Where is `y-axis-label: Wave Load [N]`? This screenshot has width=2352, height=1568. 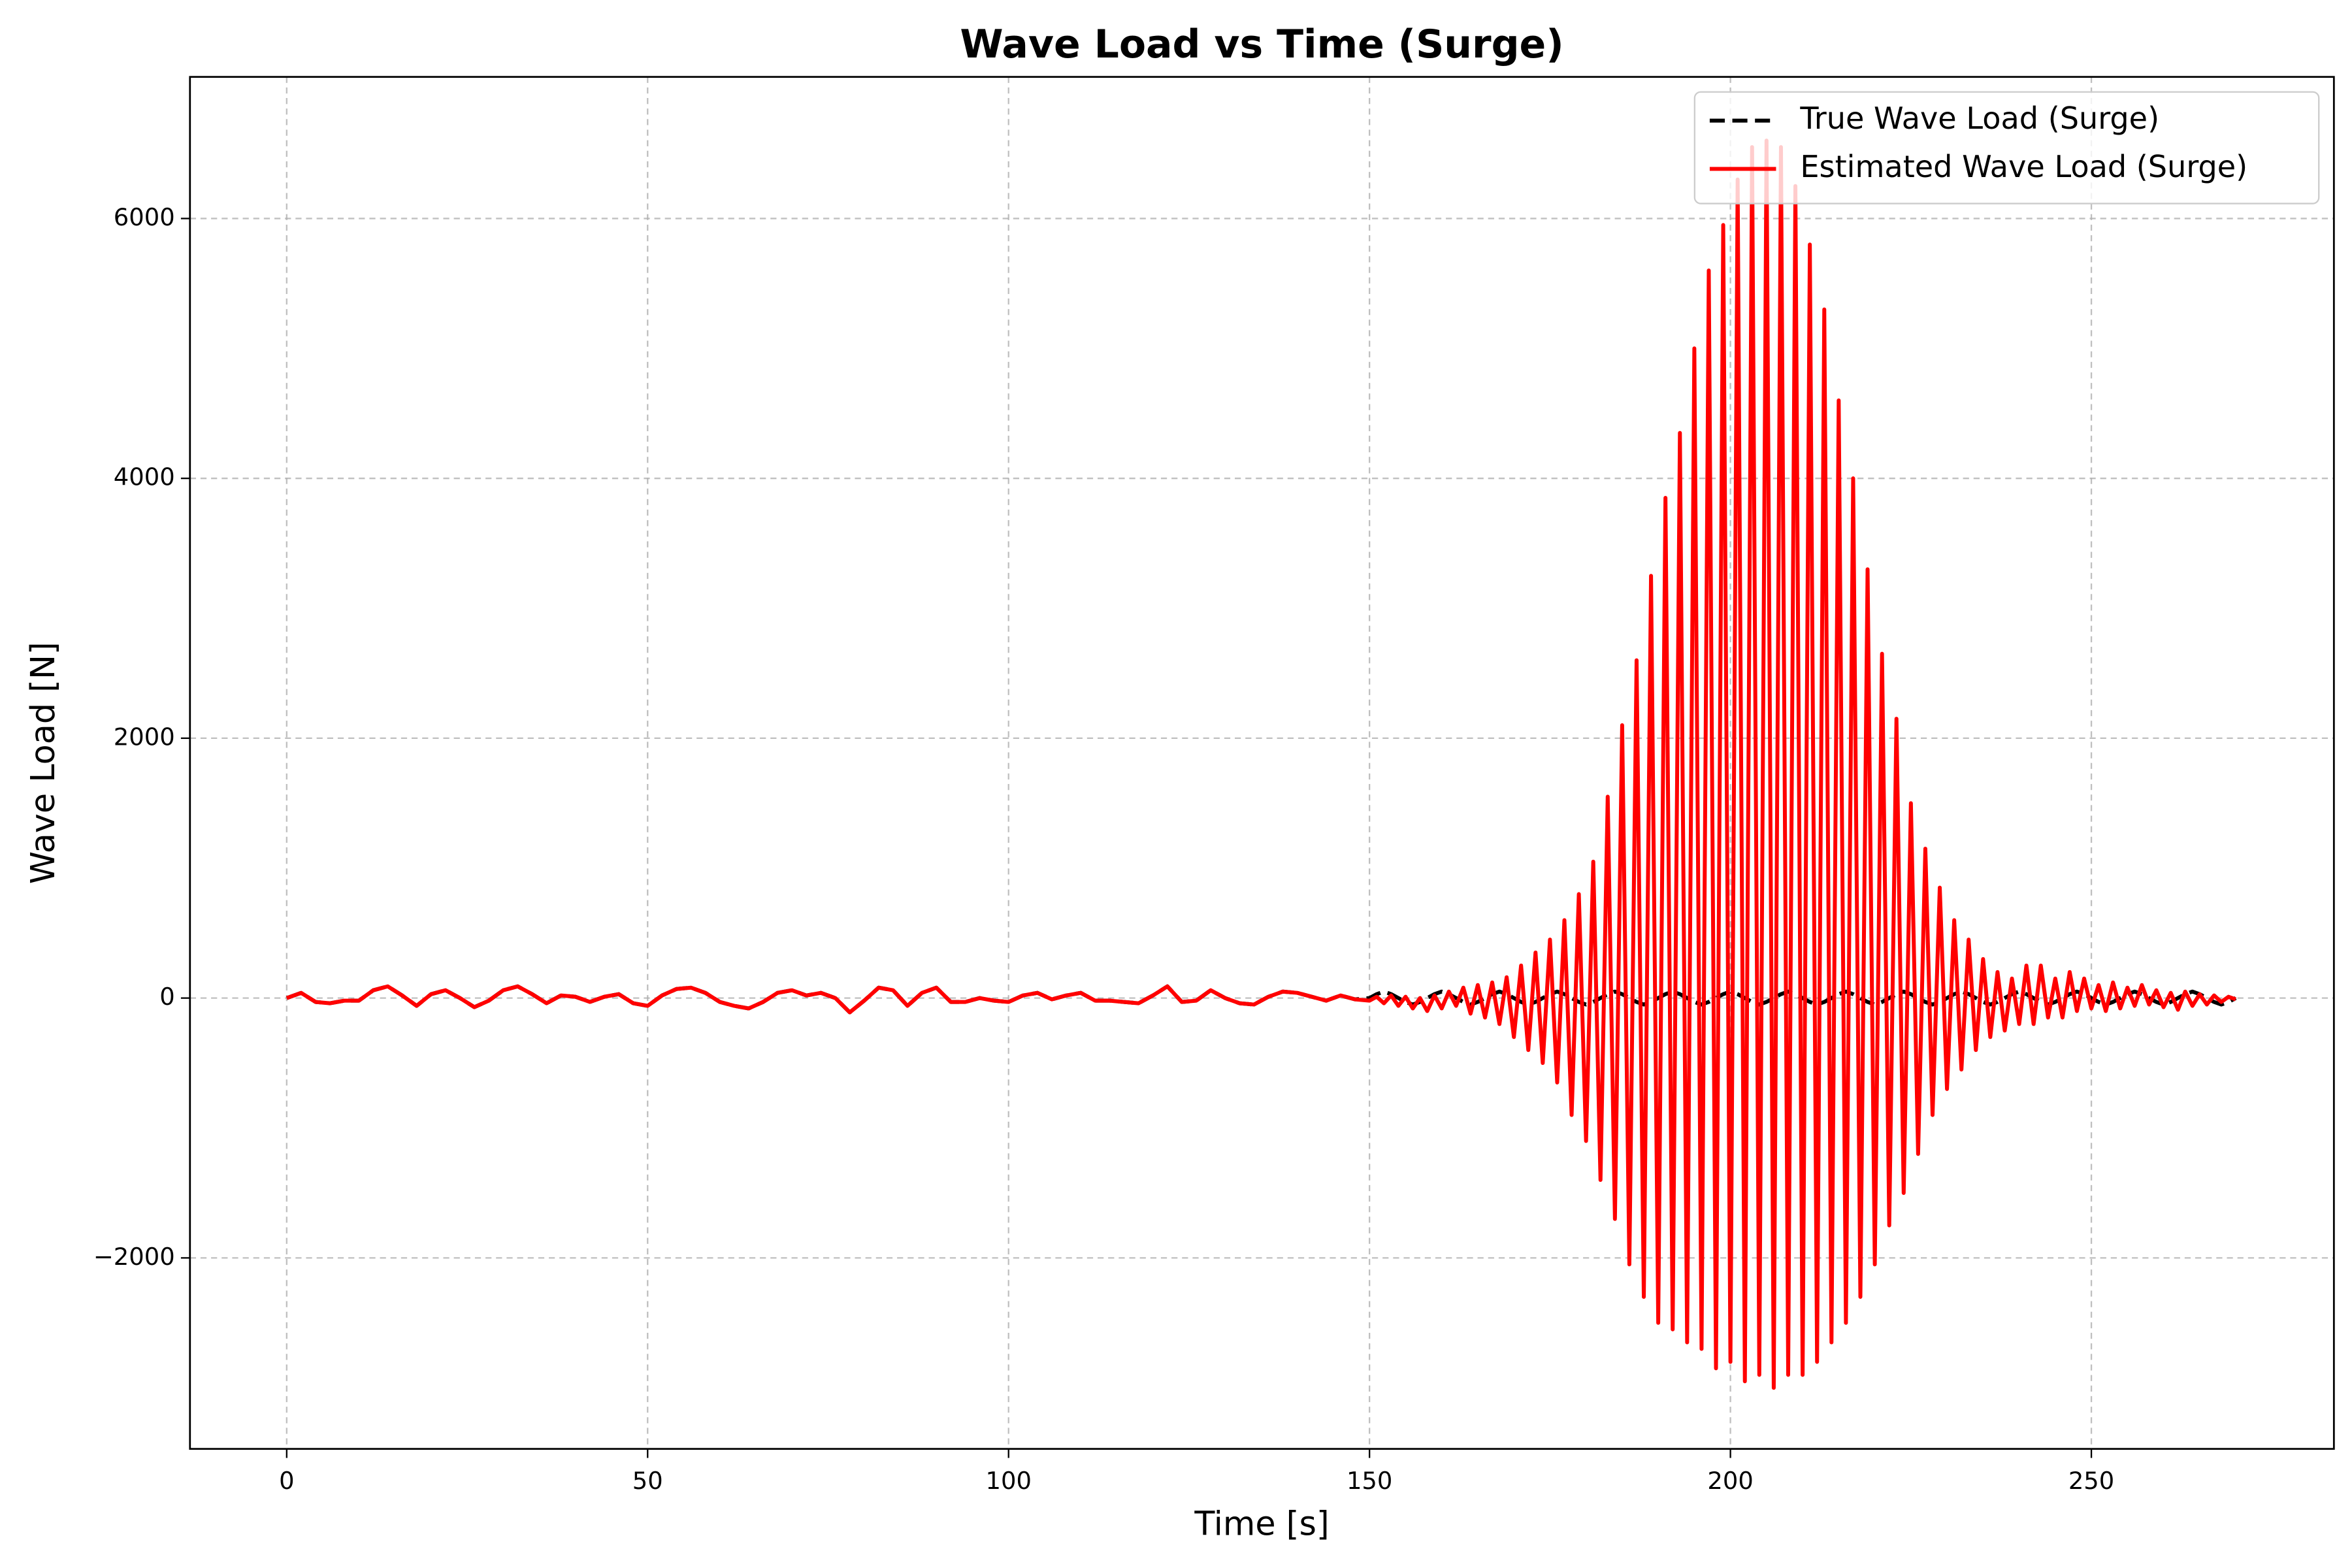 y-axis-label: Wave Load [N] is located at coordinates (43, 763).